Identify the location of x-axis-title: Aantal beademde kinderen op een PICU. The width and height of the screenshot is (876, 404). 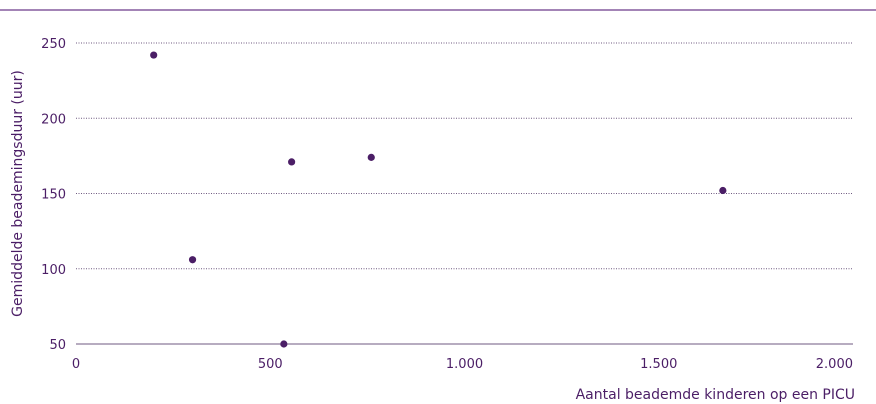
(715, 395).